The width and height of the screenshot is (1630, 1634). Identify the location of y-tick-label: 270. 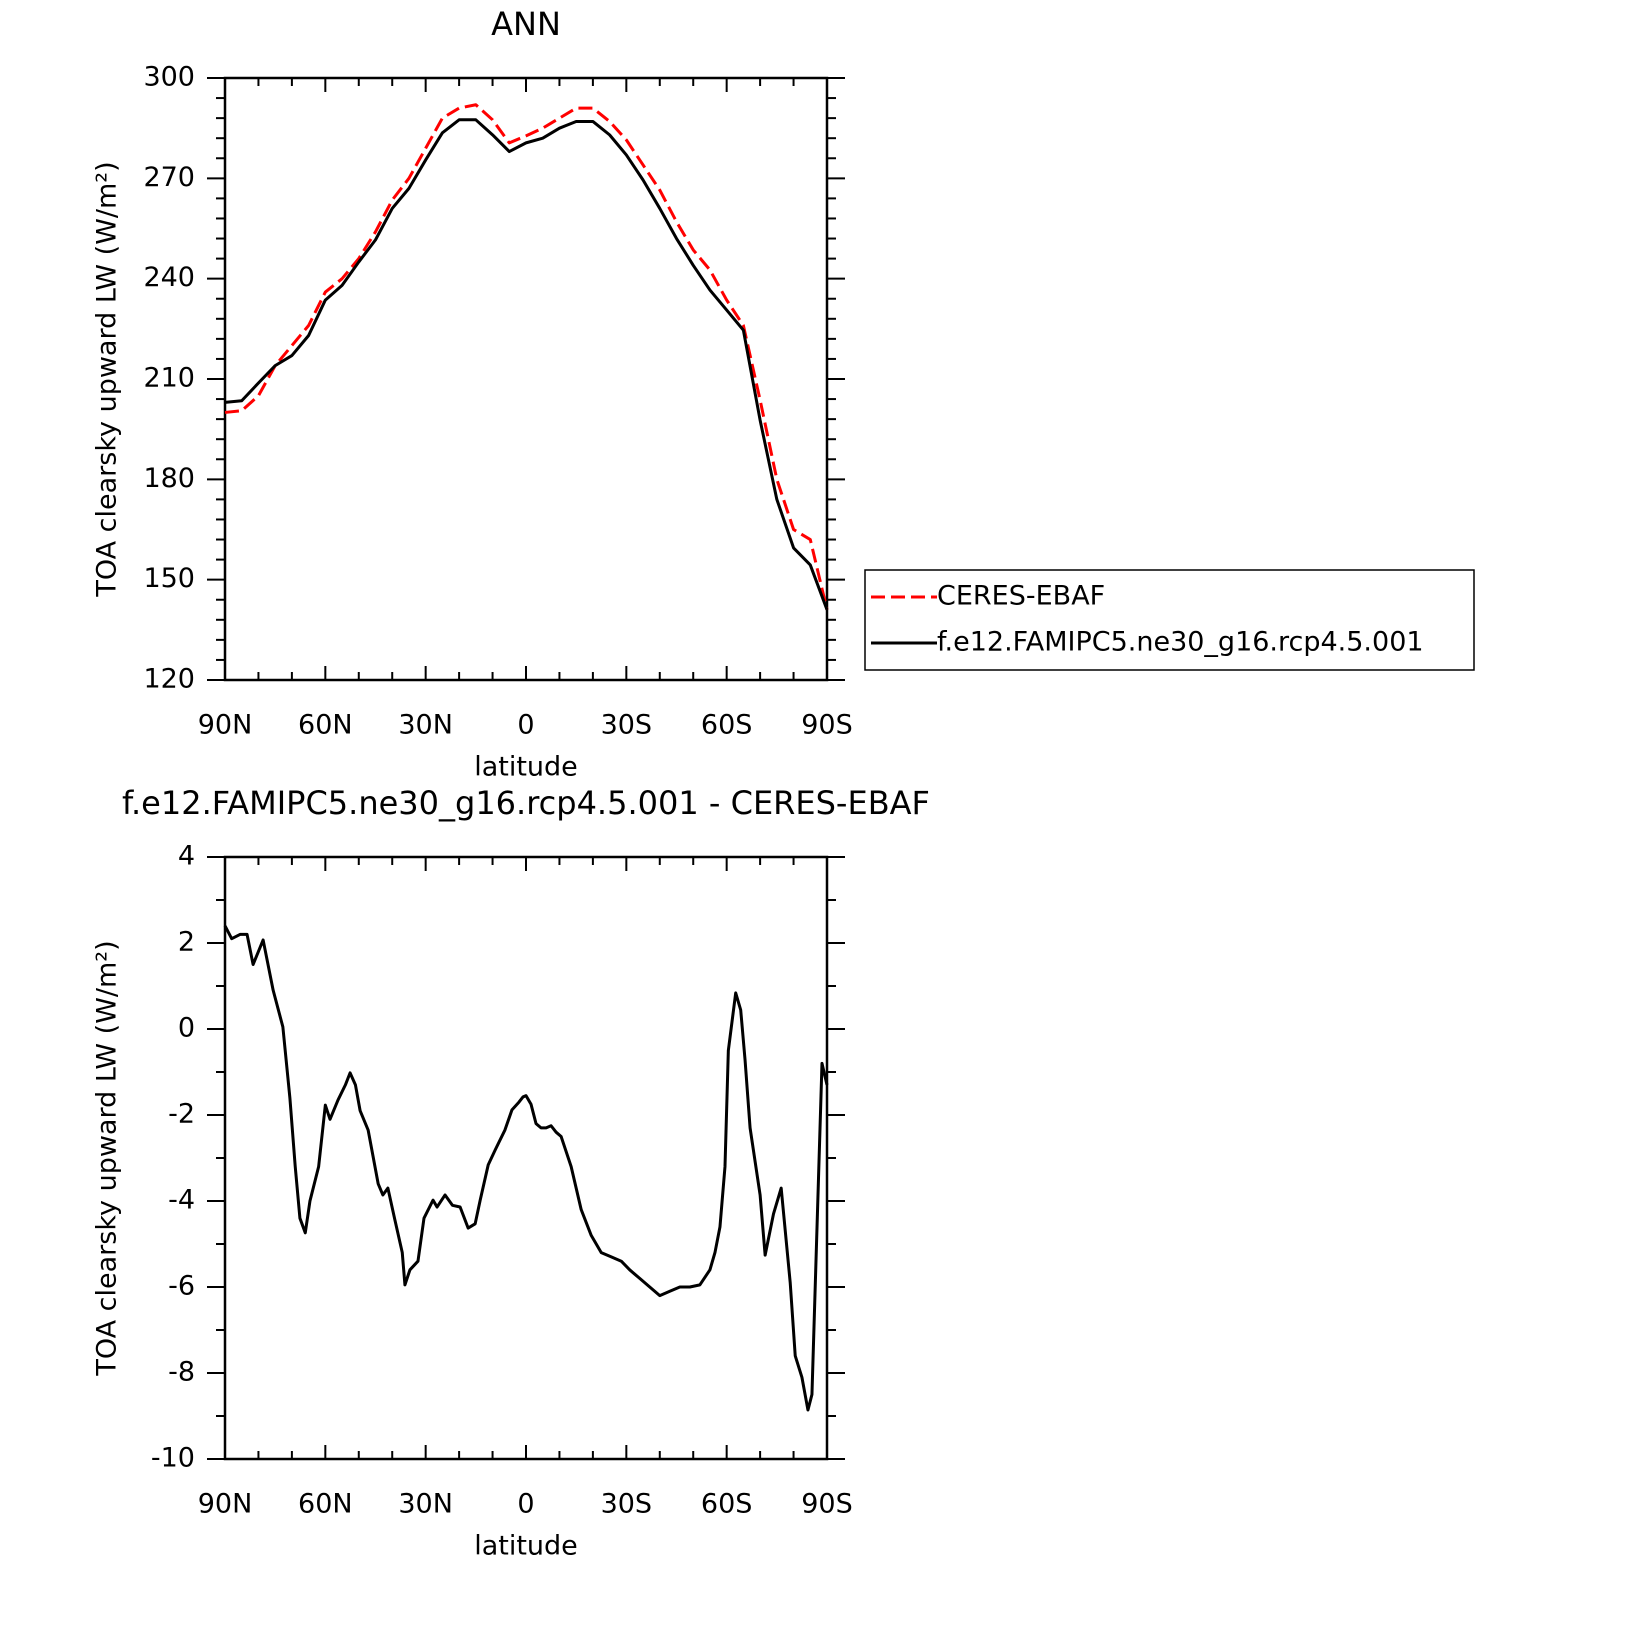
(169, 177).